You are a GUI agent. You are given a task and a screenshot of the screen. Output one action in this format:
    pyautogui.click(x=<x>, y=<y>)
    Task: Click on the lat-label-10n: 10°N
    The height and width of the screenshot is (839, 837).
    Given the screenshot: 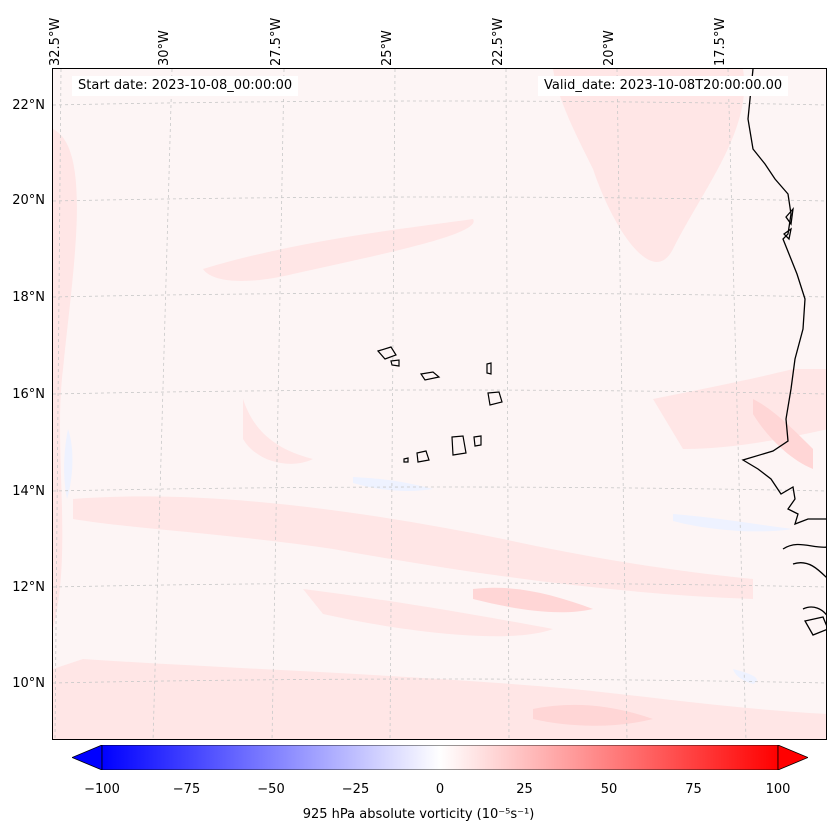 What is the action you would take?
    pyautogui.click(x=28, y=683)
    